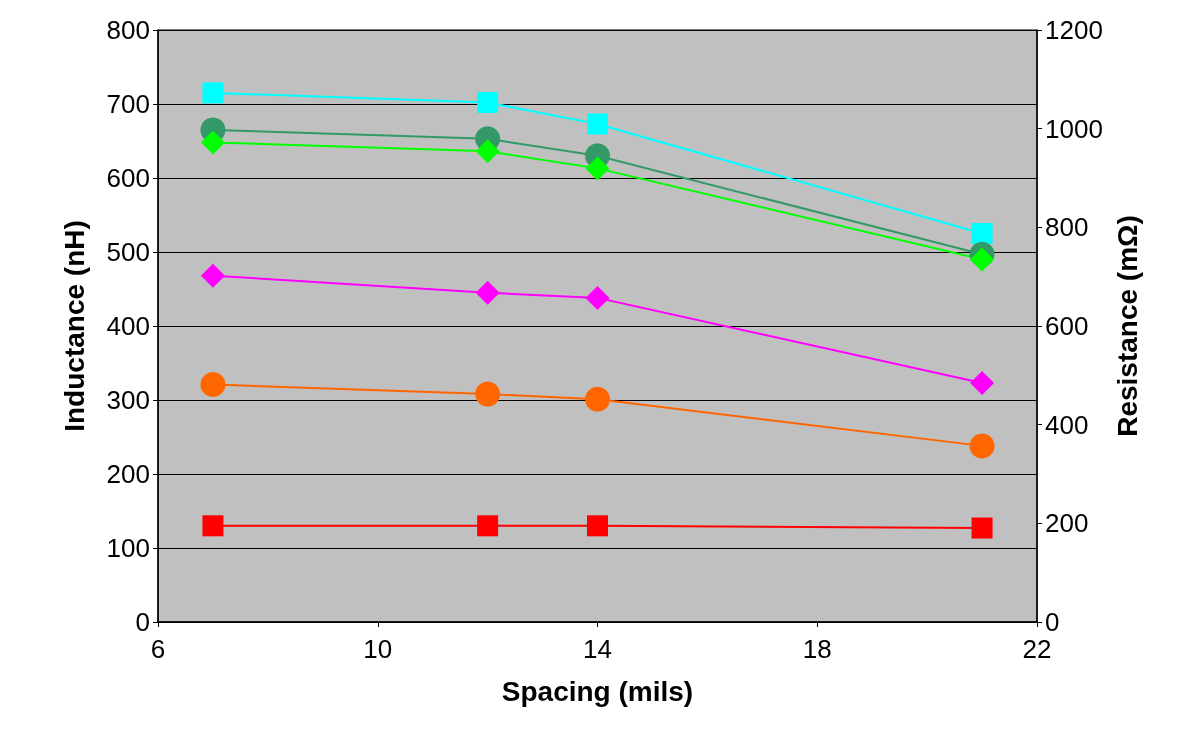 The image size is (1198, 736). What do you see at coordinates (158, 649) in the screenshot?
I see `x-tick-label: 6` at bounding box center [158, 649].